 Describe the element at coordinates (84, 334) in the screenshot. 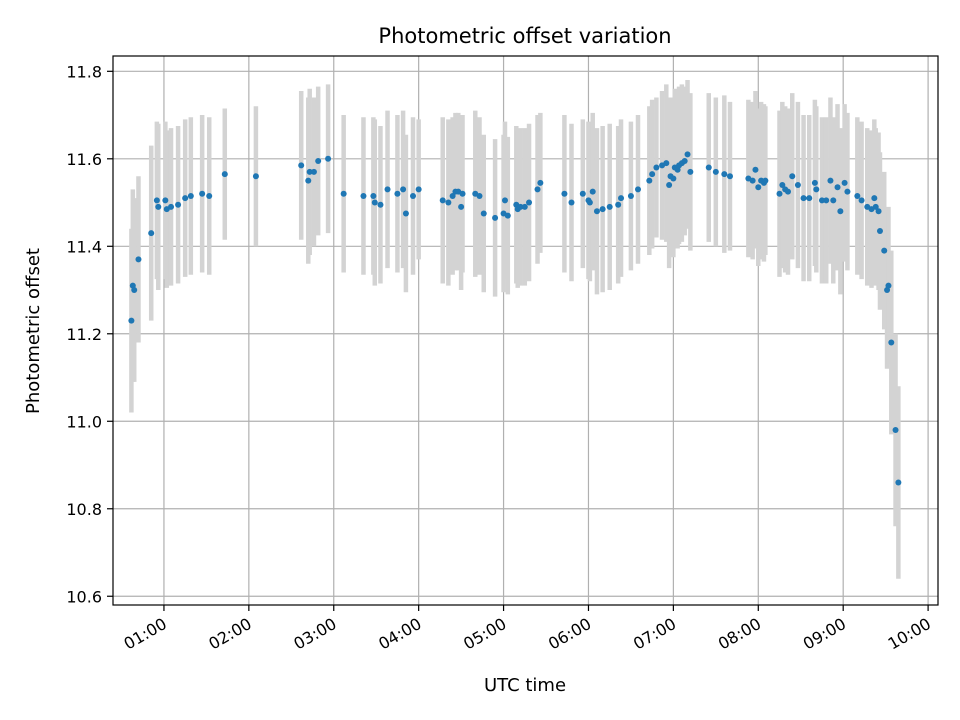

I see `y-tick-label: 11.2` at that location.